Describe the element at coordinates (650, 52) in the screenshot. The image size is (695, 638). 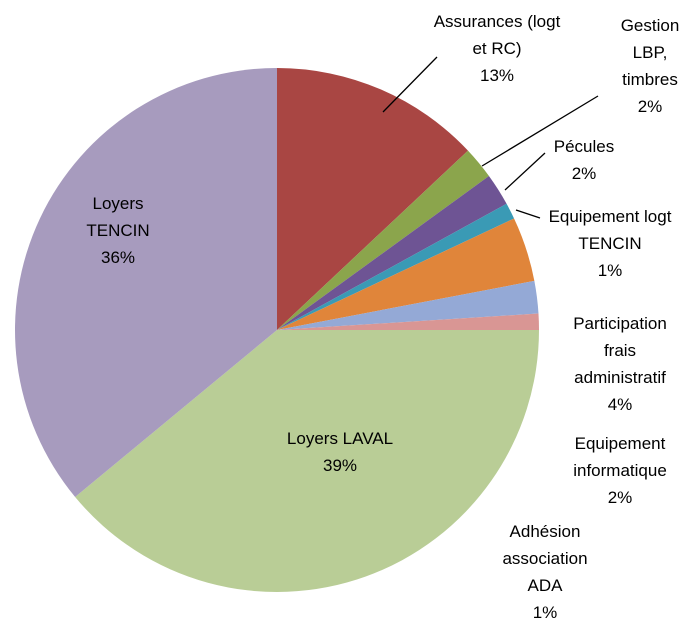
I see `category-name: Gestion LBP, timbres` at that location.